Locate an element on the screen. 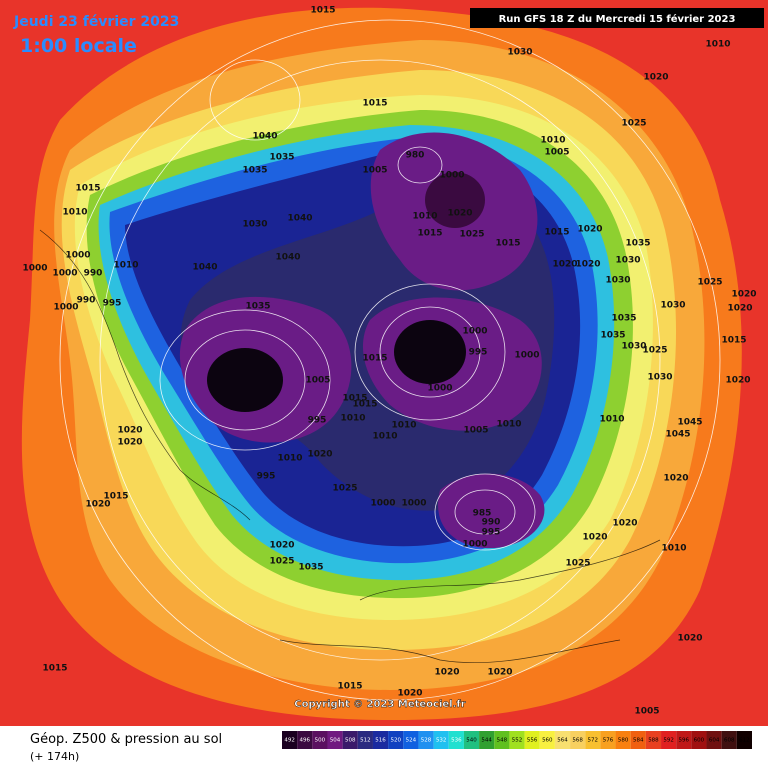  legend-label: 532 is located at coordinates (441, 741).